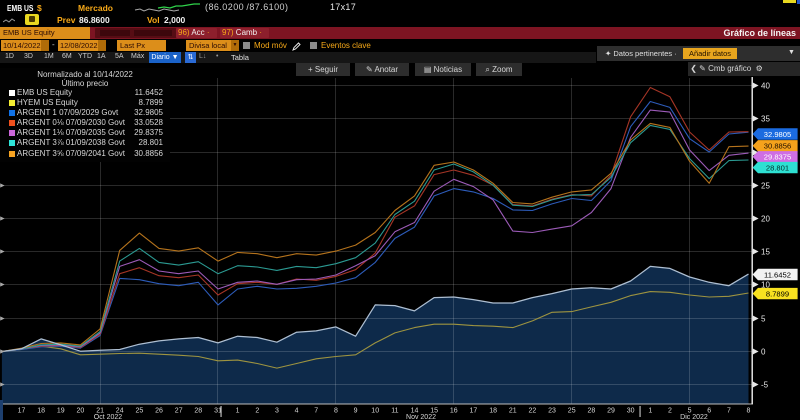 This screenshot has height=420, width=800. What do you see at coordinates (394, 411) in the screenshot?
I see `svg-text: 11` at bounding box center [394, 411].